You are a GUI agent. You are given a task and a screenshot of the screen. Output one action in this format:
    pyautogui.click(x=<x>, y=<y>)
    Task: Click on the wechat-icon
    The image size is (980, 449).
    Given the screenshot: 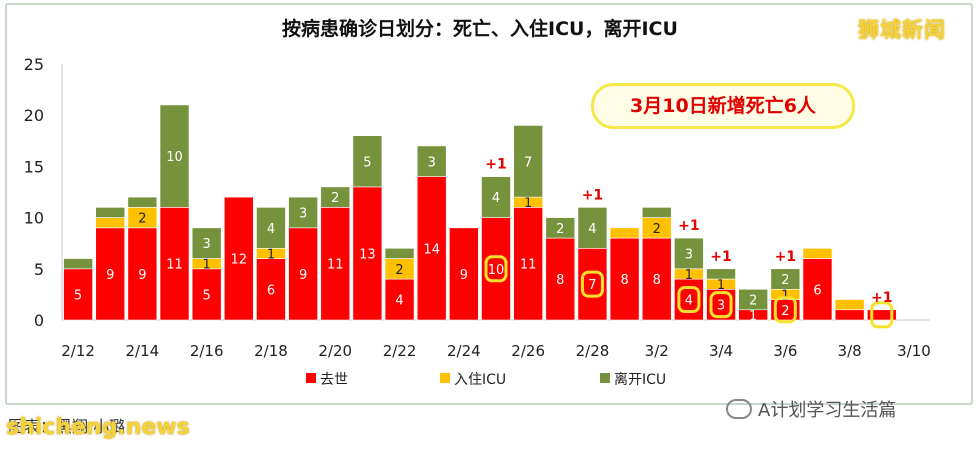 What is the action you would take?
    pyautogui.click(x=739, y=409)
    